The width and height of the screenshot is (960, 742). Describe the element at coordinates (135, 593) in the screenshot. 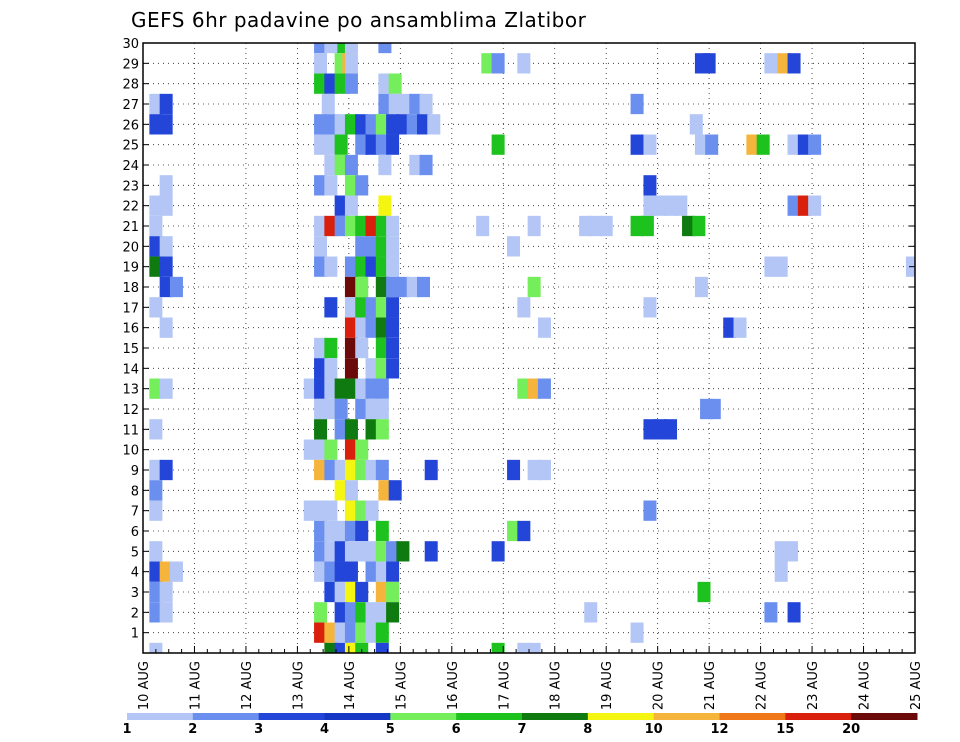

I see `y-tick-label: 3` at that location.